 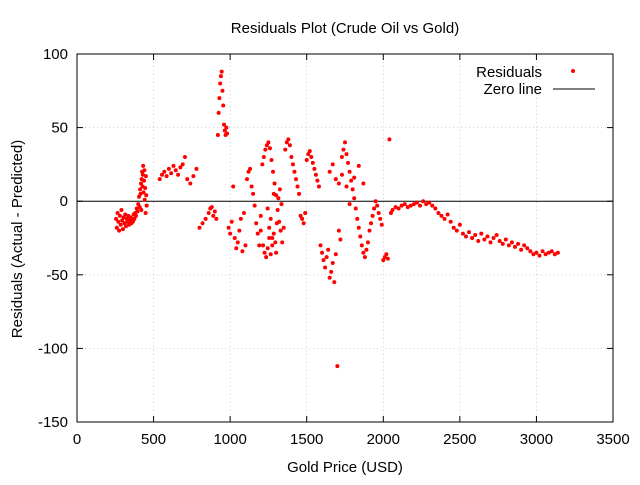 I want to click on chart-title: Residuals Plot (Crude Oil vs Gold), so click(x=345, y=28).